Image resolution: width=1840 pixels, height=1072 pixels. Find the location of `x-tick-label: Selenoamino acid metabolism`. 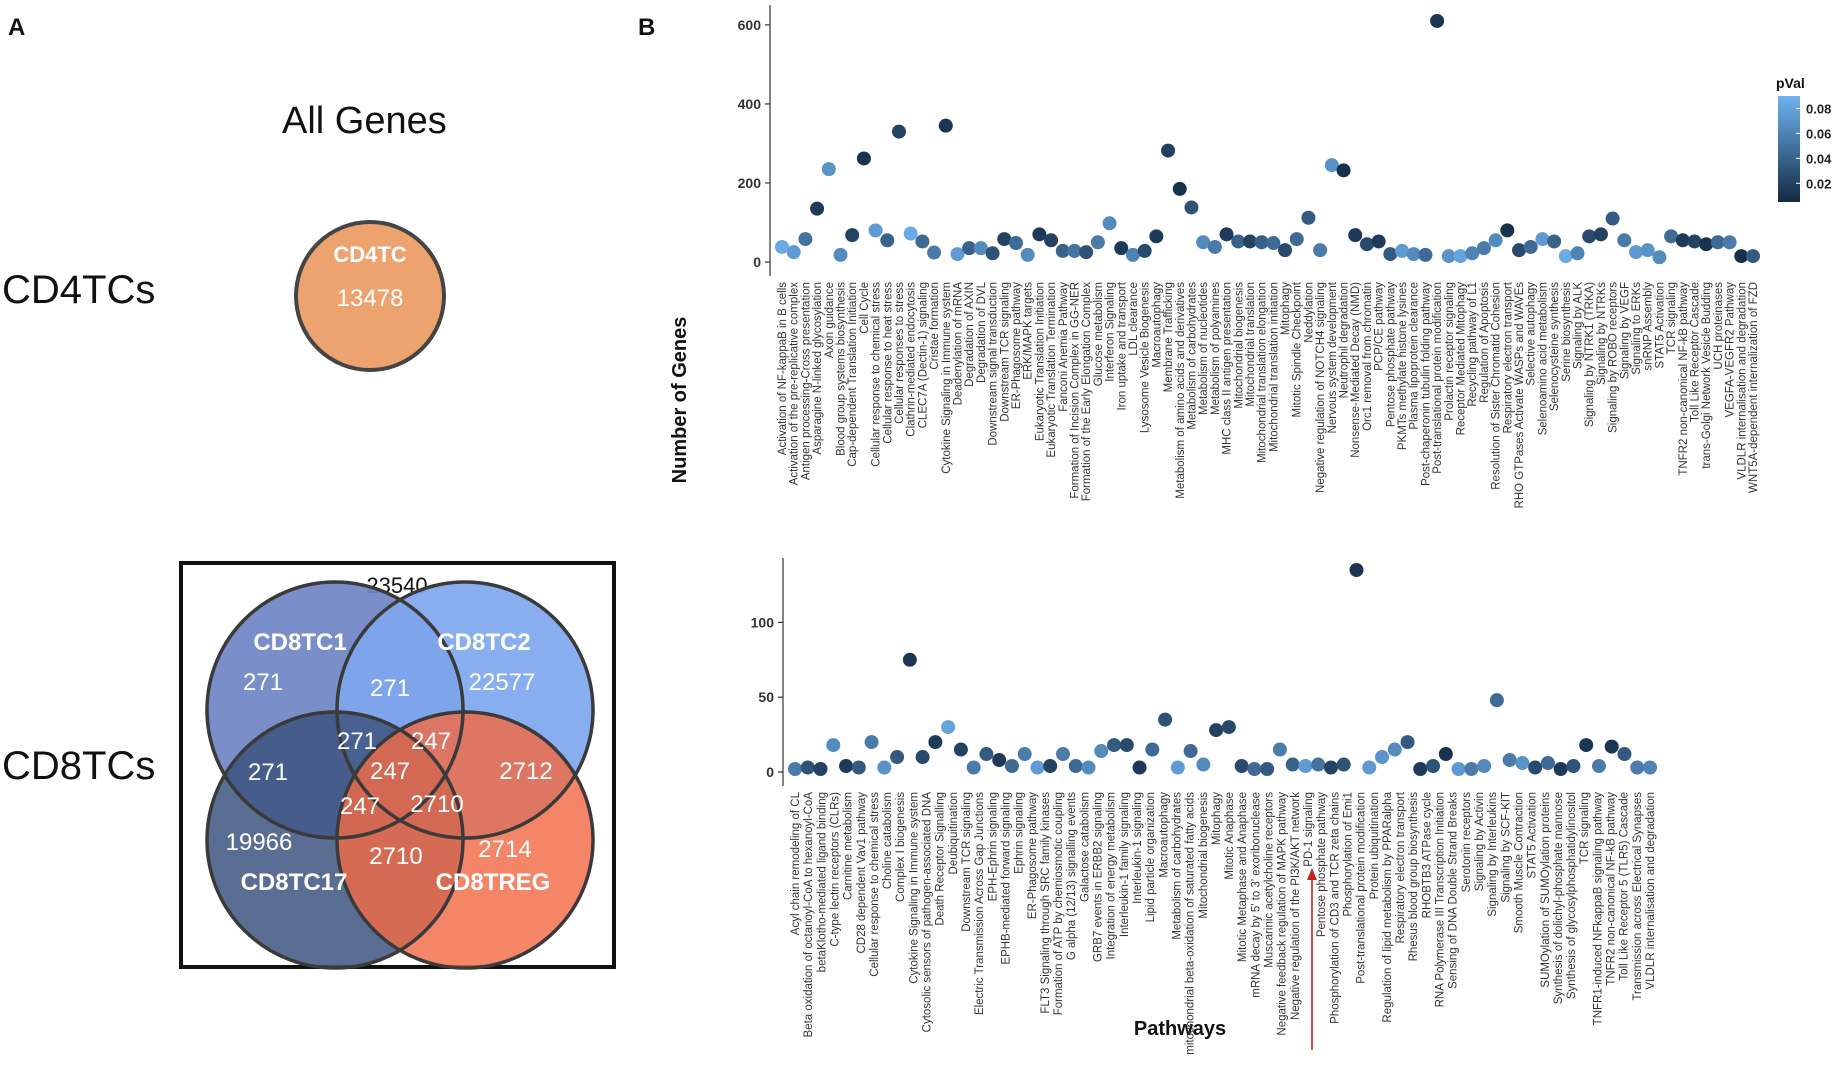

x-tick-label: Selenoamino acid metabolism is located at coordinates (1543, 358).